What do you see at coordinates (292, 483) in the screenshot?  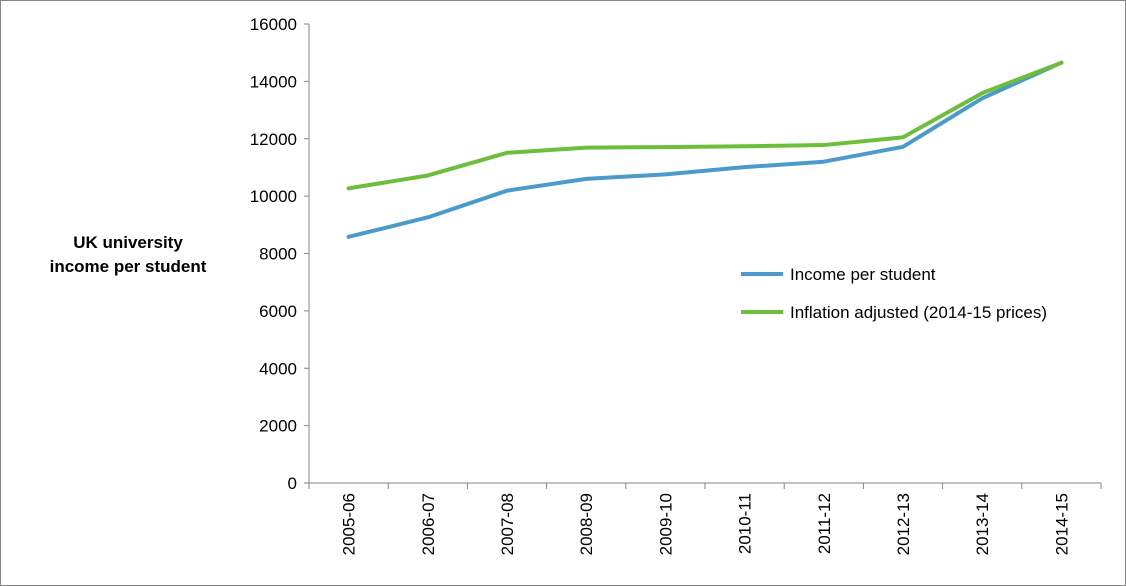 I see `y-tick-label: 0` at bounding box center [292, 483].